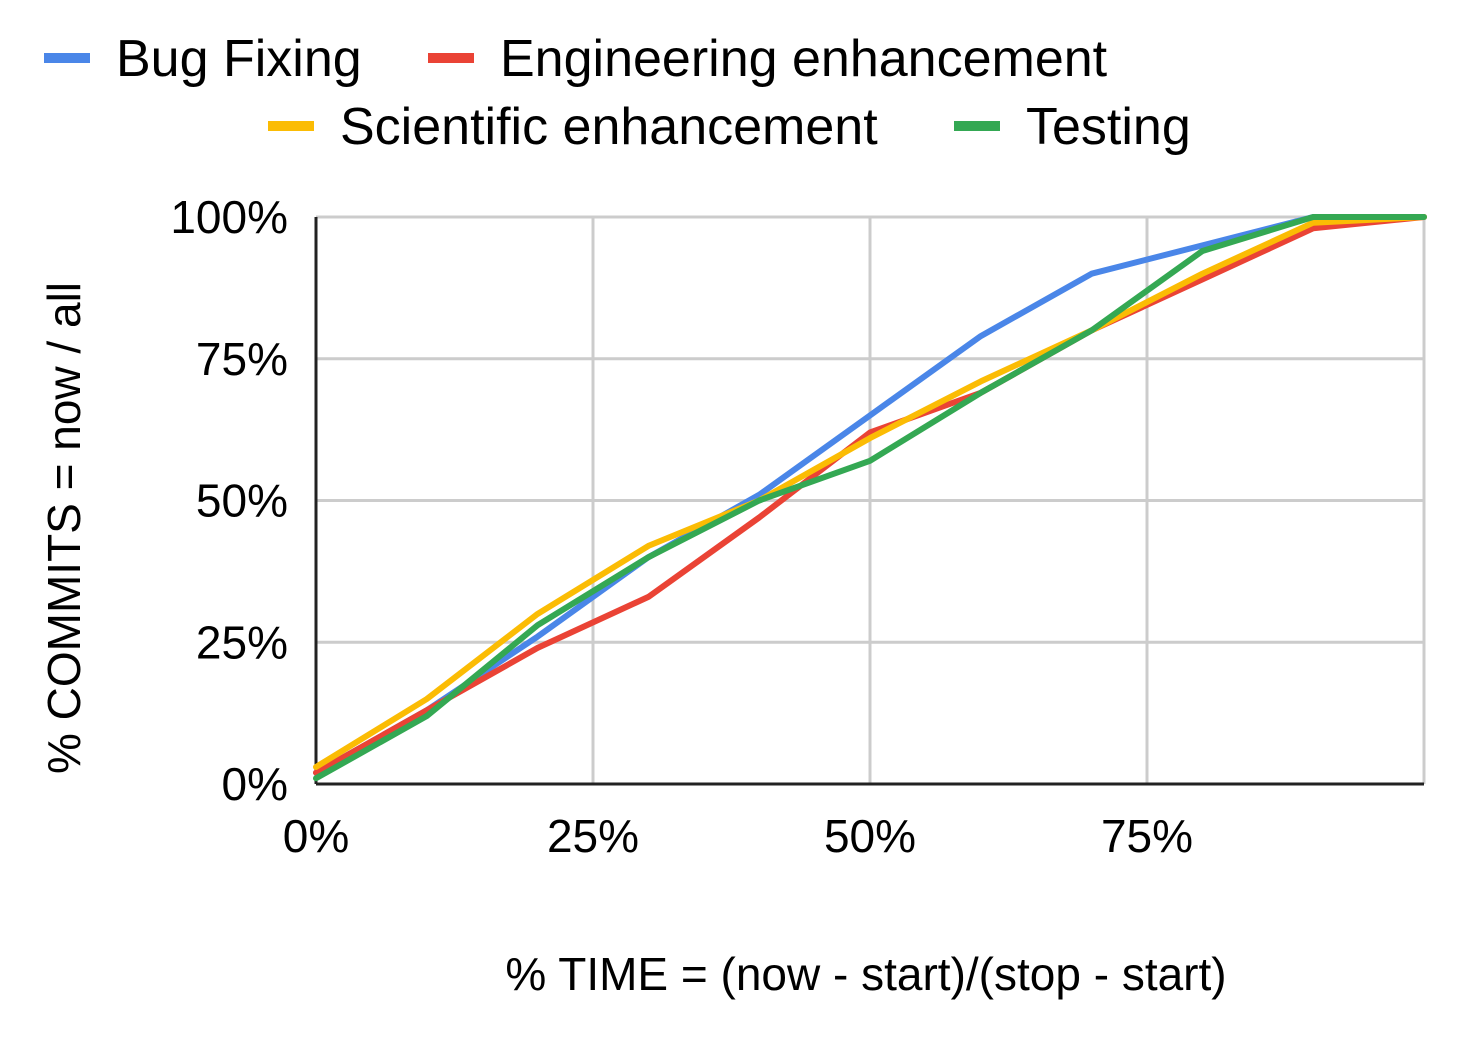 The image size is (1464, 1044). I want to click on legend-label: Scientific enhancement, so click(609, 127).